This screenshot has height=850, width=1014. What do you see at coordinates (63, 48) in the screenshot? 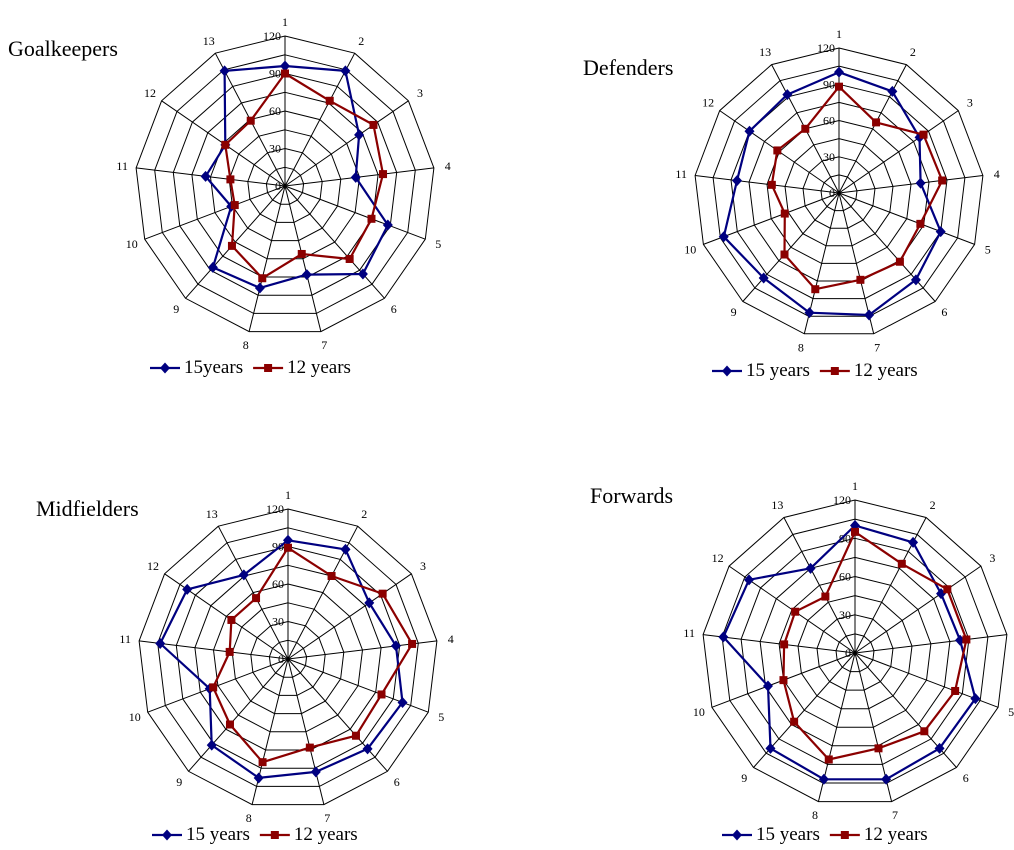
I see `chart-title: Goalkeepers` at bounding box center [63, 48].